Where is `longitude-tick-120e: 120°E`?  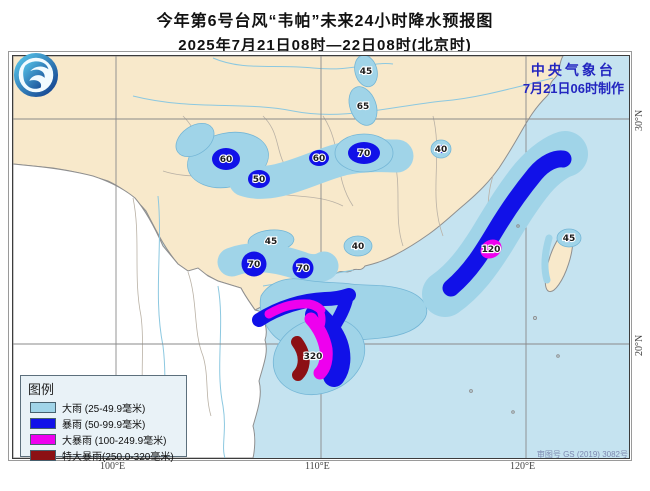 longitude-tick-120e: 120°E is located at coordinates (523, 466).